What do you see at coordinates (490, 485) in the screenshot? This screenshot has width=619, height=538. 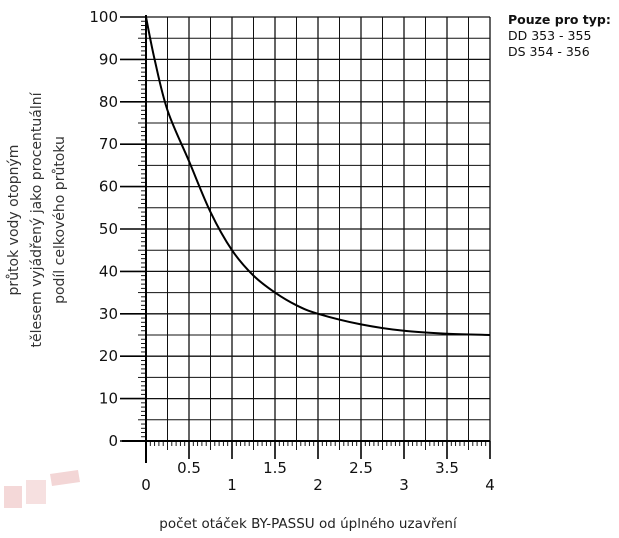 I see `x-tick-label: 4` at bounding box center [490, 485].